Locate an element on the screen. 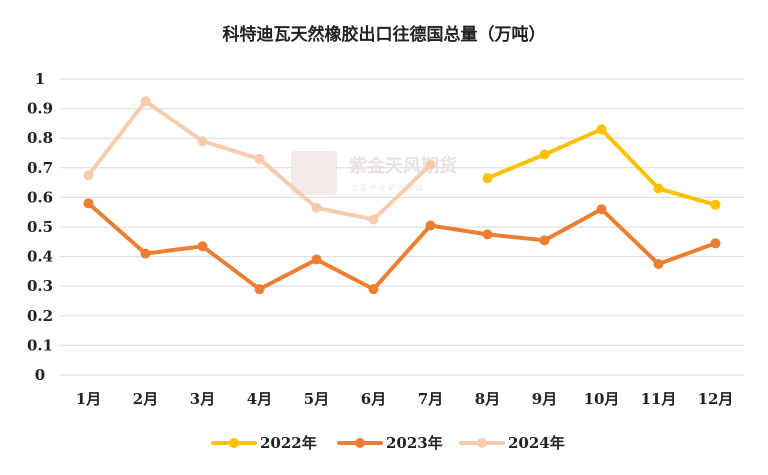  y-tick-label: 0.3 is located at coordinates (40, 286).